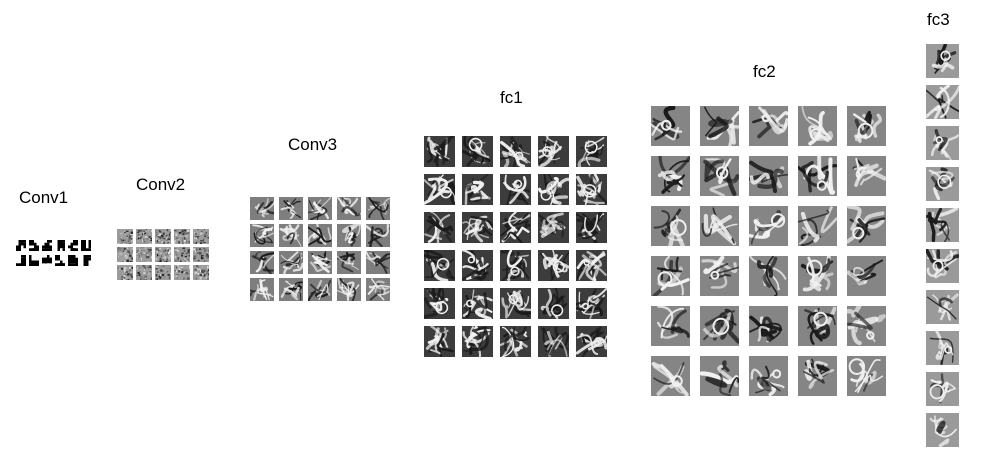 The height and width of the screenshot is (462, 992). Describe the element at coordinates (768, 251) in the screenshot. I see `fc2-feature-grid` at that location.